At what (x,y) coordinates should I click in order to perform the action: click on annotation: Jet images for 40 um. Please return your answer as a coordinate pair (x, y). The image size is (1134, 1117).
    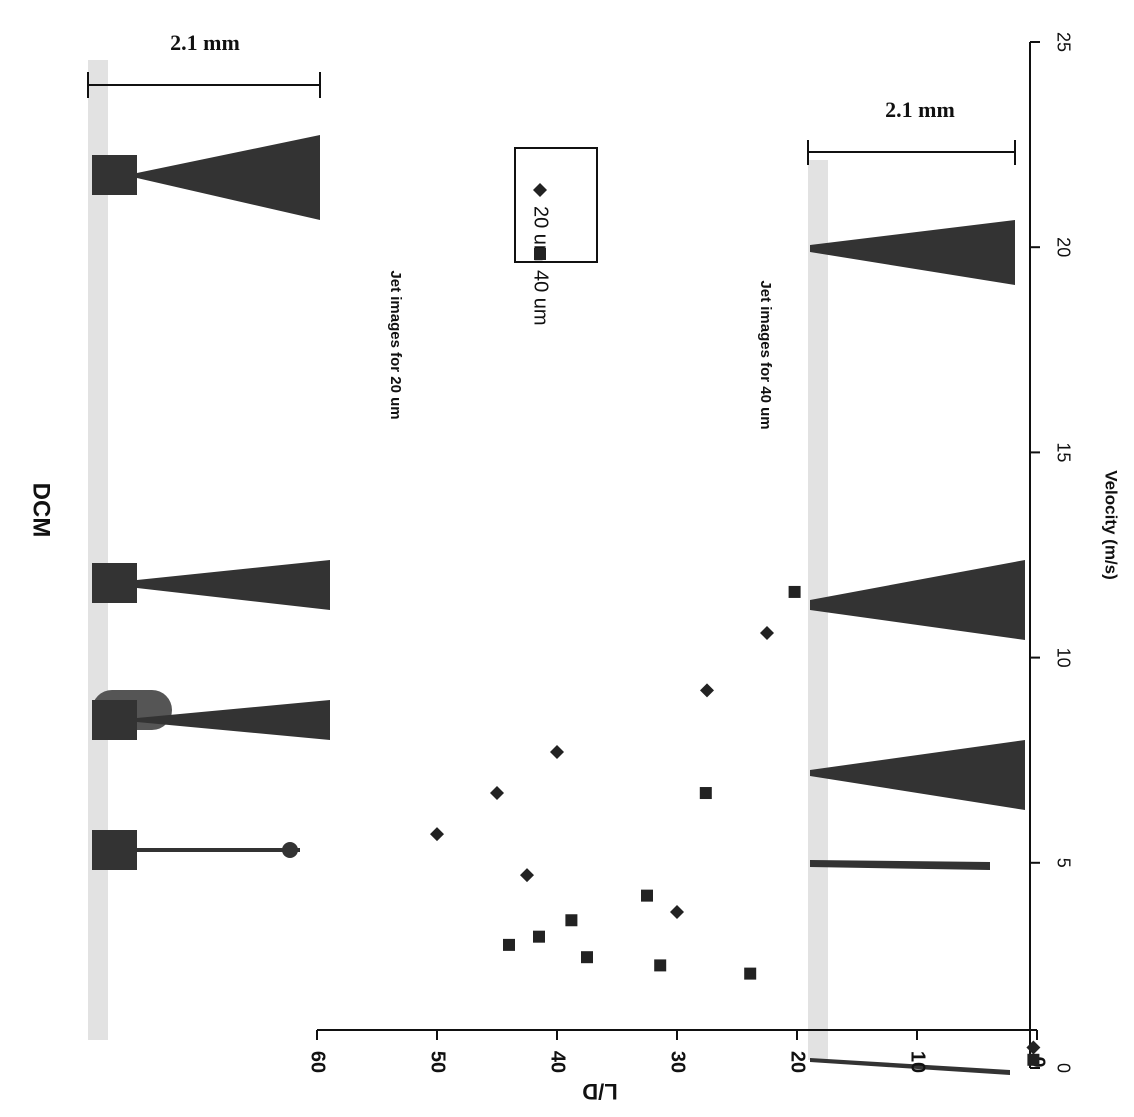
    Looking at the image, I should click on (765, 354).